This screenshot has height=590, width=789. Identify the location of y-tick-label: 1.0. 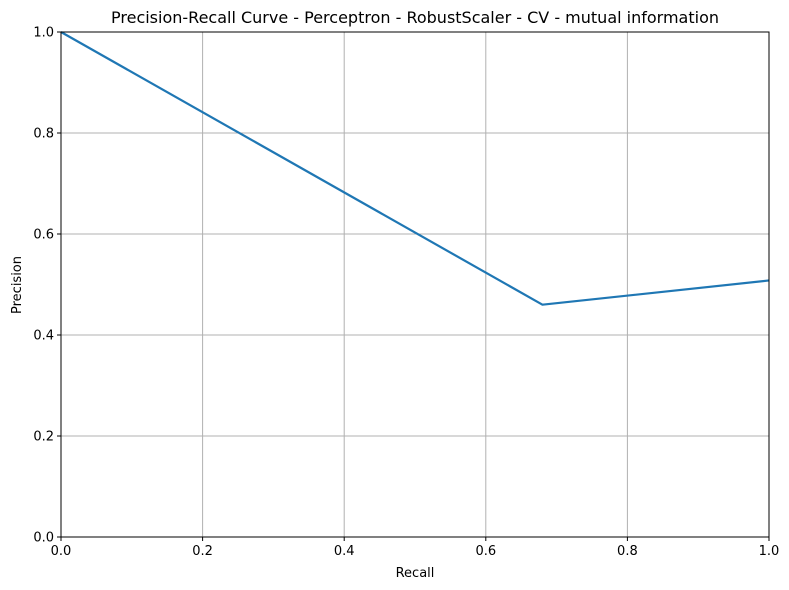
(43, 33).